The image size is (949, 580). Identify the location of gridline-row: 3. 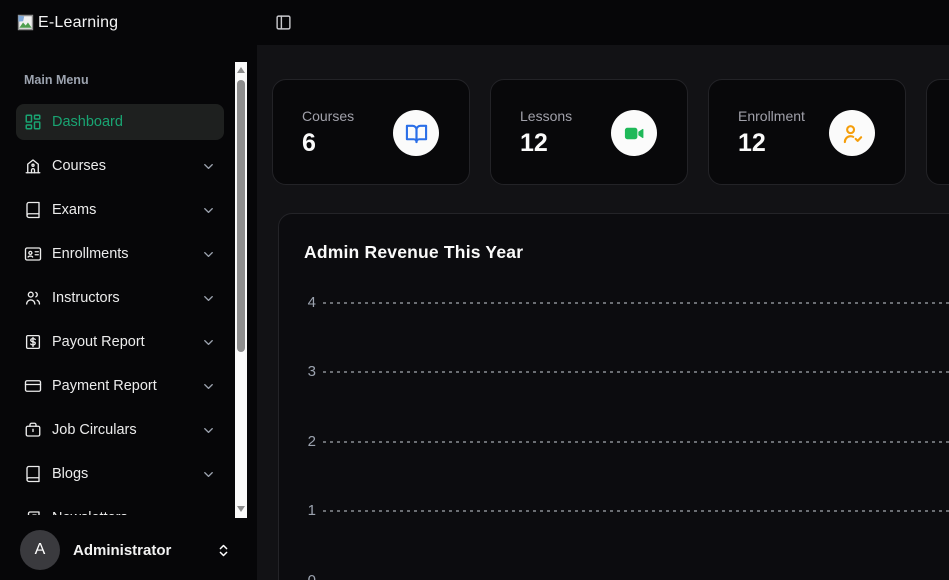
(614, 371).